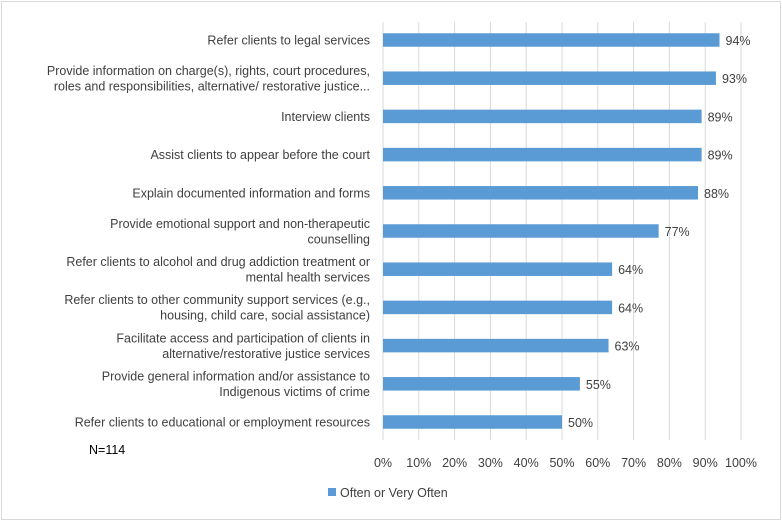 This screenshot has width=782, height=526. Describe the element at coordinates (597, 463) in the screenshot. I see `x-tick-label: 60%` at that location.